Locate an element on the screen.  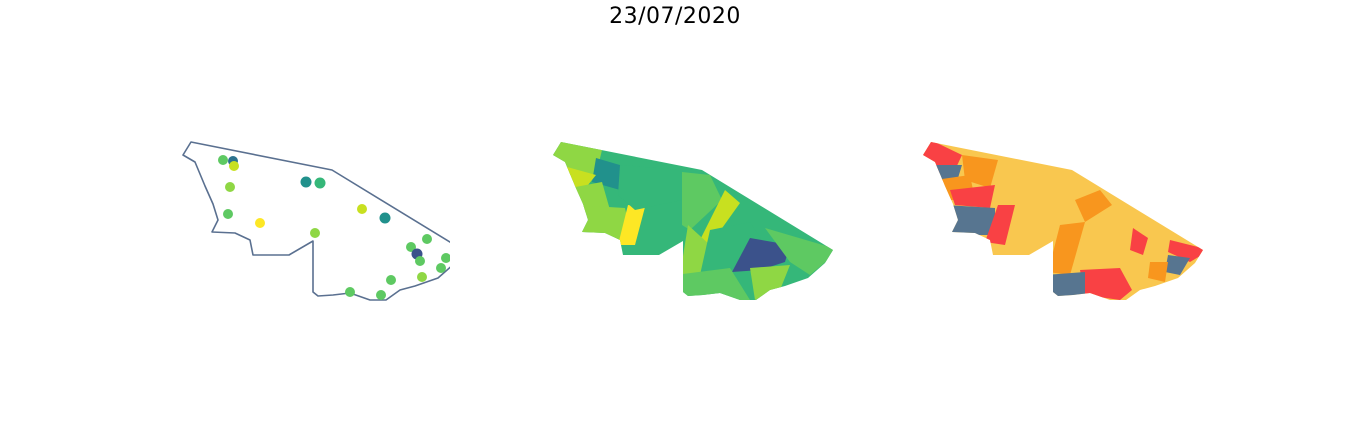
municipality-points is located at coordinates (334, 227).